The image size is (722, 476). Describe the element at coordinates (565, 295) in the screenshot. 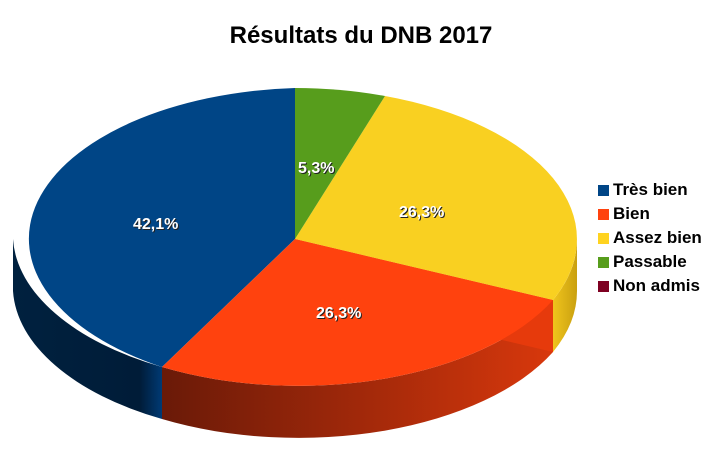

I see `slice-side-assez-bien` at that location.